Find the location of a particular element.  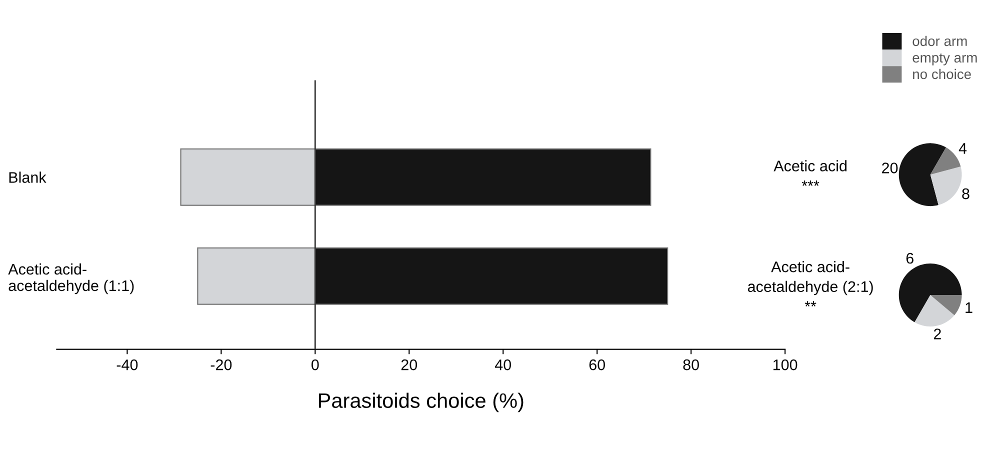

data-label: 2 is located at coordinates (937, 334).